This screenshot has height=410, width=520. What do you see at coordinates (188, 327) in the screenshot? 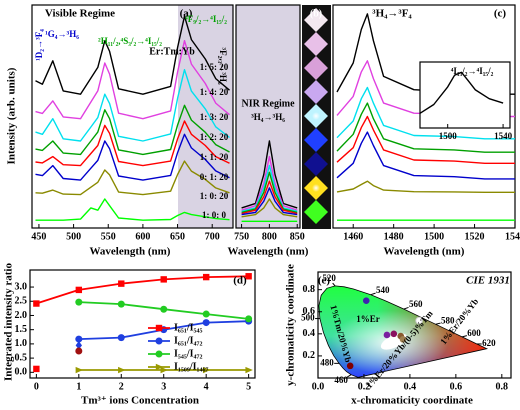
I see `legend-label: I₆₅₁/I₅₄₅` at bounding box center [188, 327].